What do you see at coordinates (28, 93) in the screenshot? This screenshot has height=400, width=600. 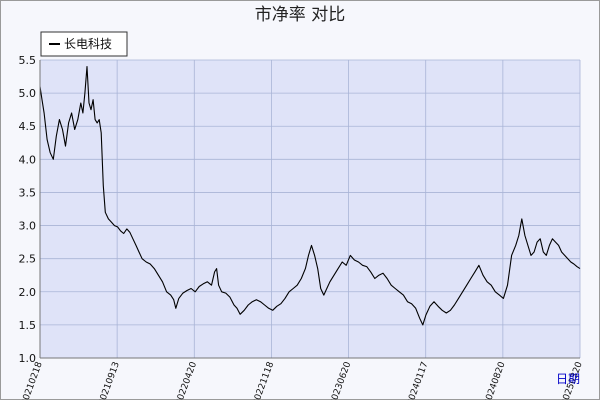 I see `y-tick-label: 5.0` at bounding box center [28, 93].